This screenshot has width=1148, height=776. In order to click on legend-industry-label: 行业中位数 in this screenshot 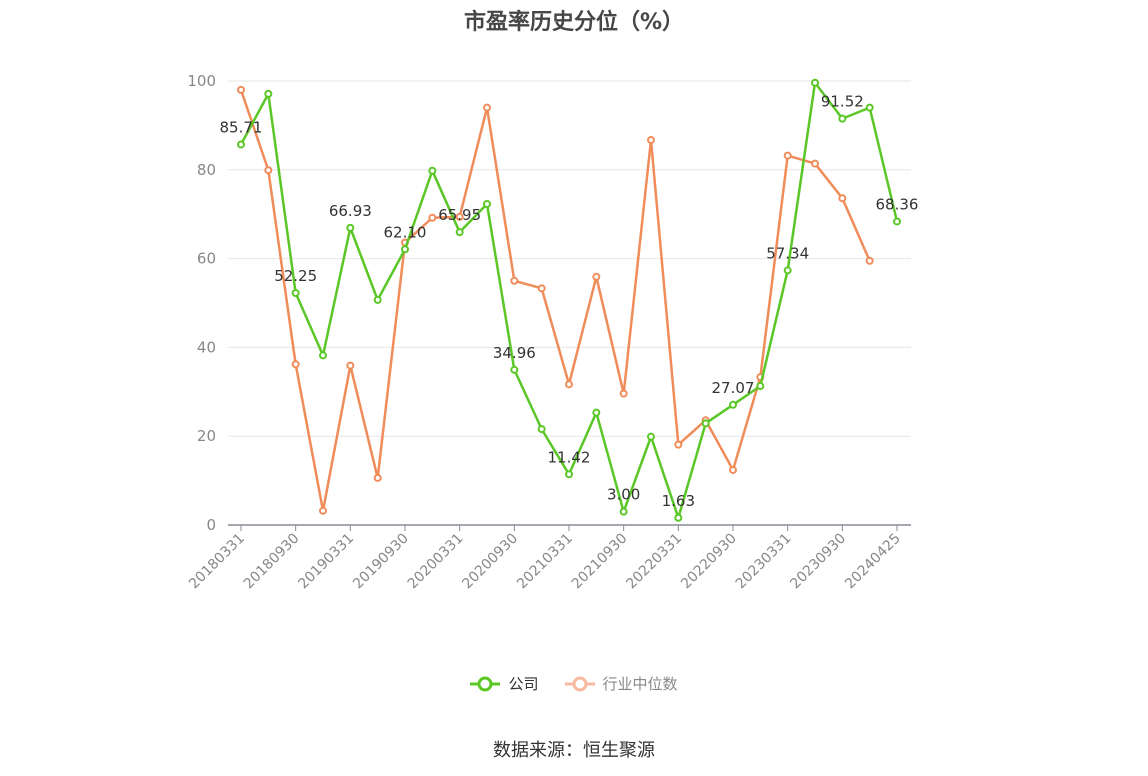, I will do `click(640, 684)`.